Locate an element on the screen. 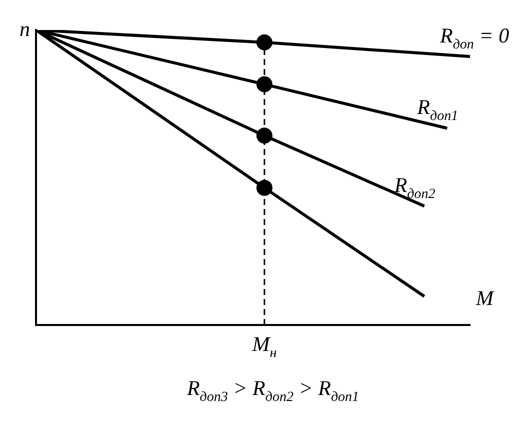  y-axis-title: n is located at coordinates (25, 29).